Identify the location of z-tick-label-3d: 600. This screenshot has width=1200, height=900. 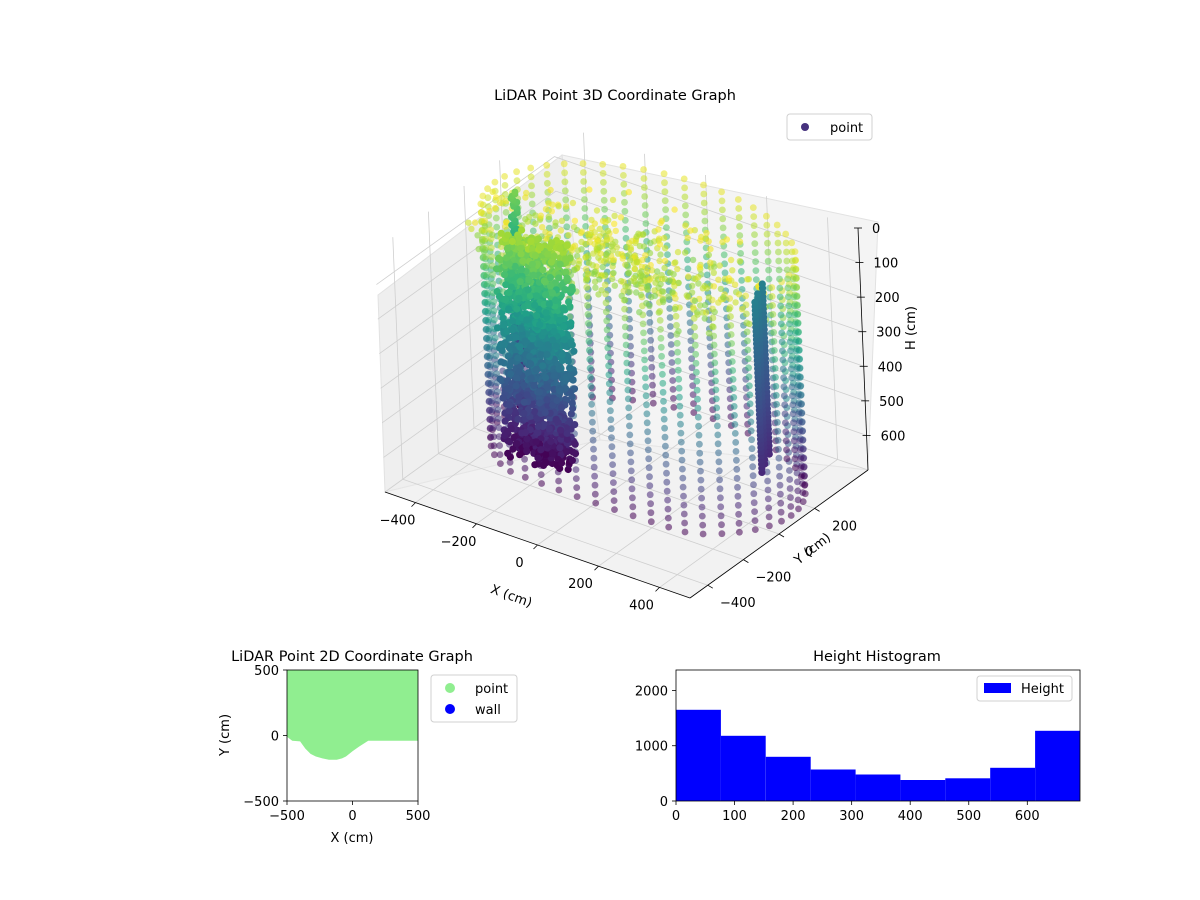
(893, 436).